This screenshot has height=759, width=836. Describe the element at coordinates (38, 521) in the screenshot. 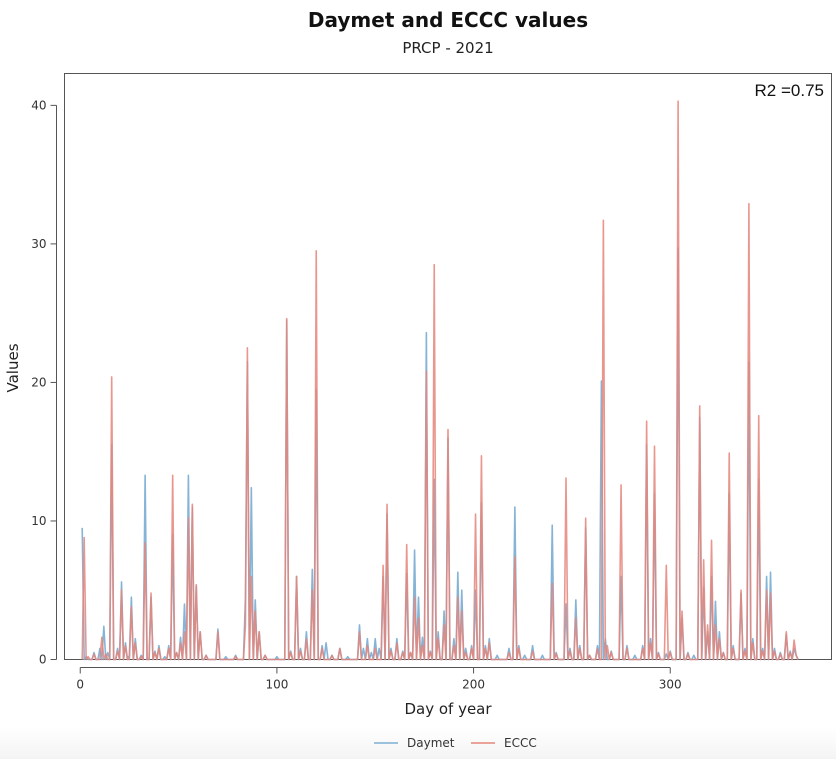

I see `y-tick-label: 10` at that location.